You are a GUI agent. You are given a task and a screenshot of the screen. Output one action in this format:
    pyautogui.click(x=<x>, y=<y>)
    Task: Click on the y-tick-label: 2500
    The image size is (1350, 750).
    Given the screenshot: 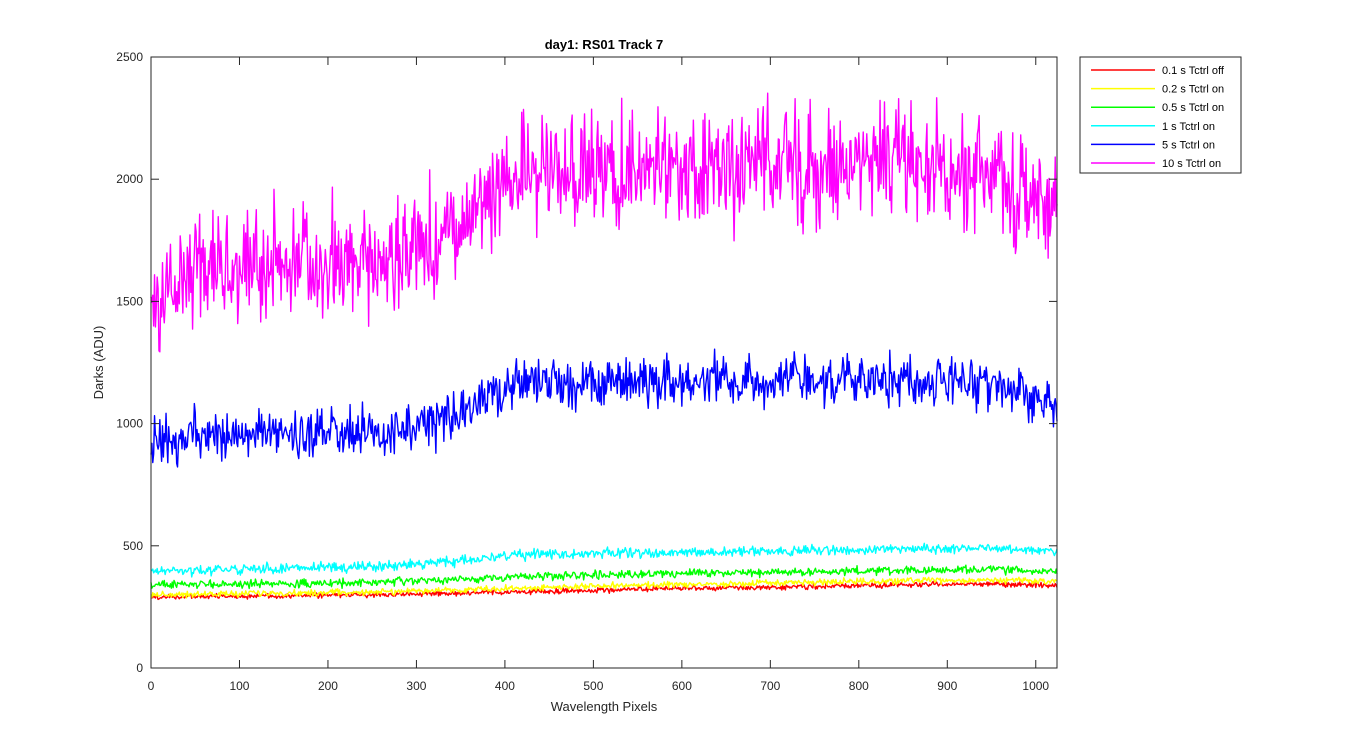 What is the action you would take?
    pyautogui.click(x=129, y=57)
    